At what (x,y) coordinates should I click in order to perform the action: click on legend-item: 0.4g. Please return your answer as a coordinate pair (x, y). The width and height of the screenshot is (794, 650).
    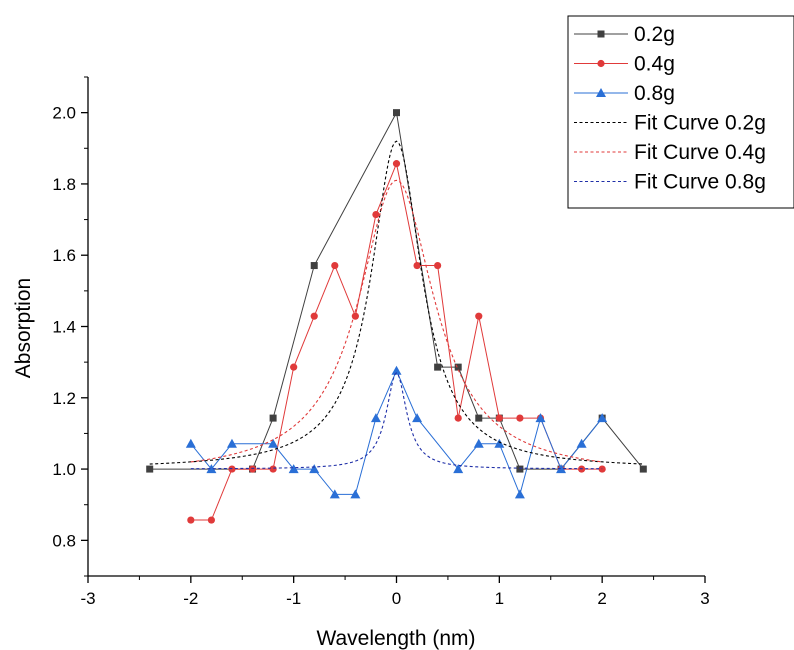
    Looking at the image, I should click on (624, 64).